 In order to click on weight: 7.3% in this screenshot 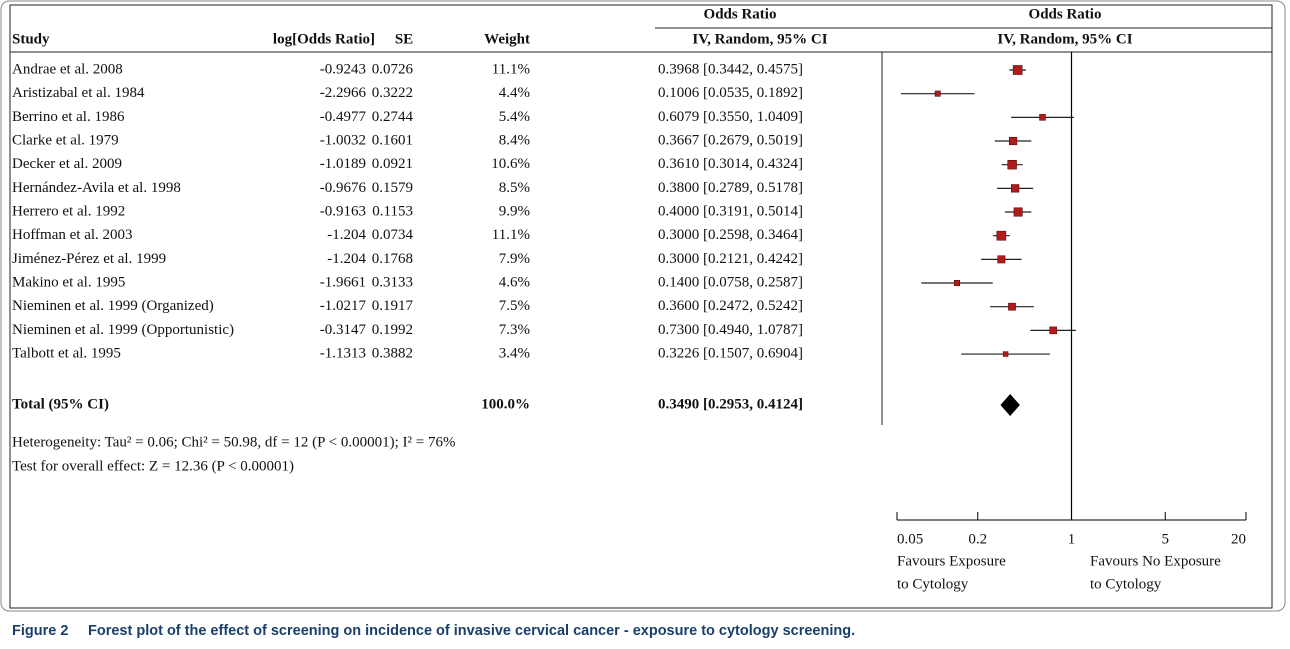, I will do `click(514, 330)`.